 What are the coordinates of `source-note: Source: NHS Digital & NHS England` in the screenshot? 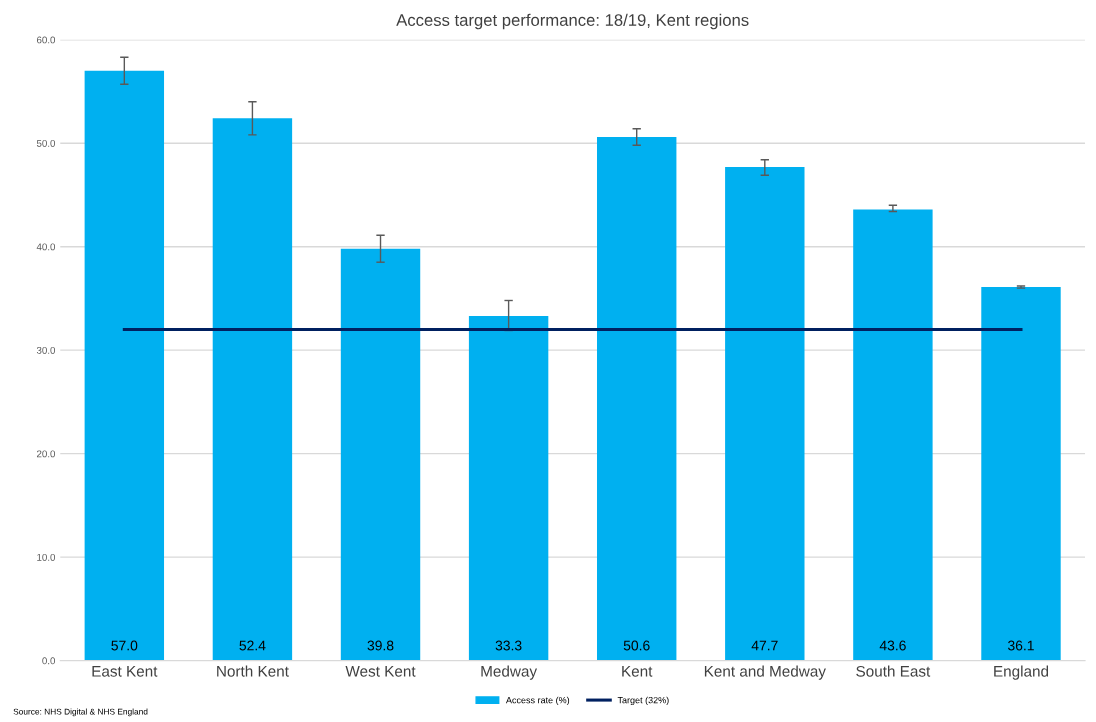 It's located at (80, 712).